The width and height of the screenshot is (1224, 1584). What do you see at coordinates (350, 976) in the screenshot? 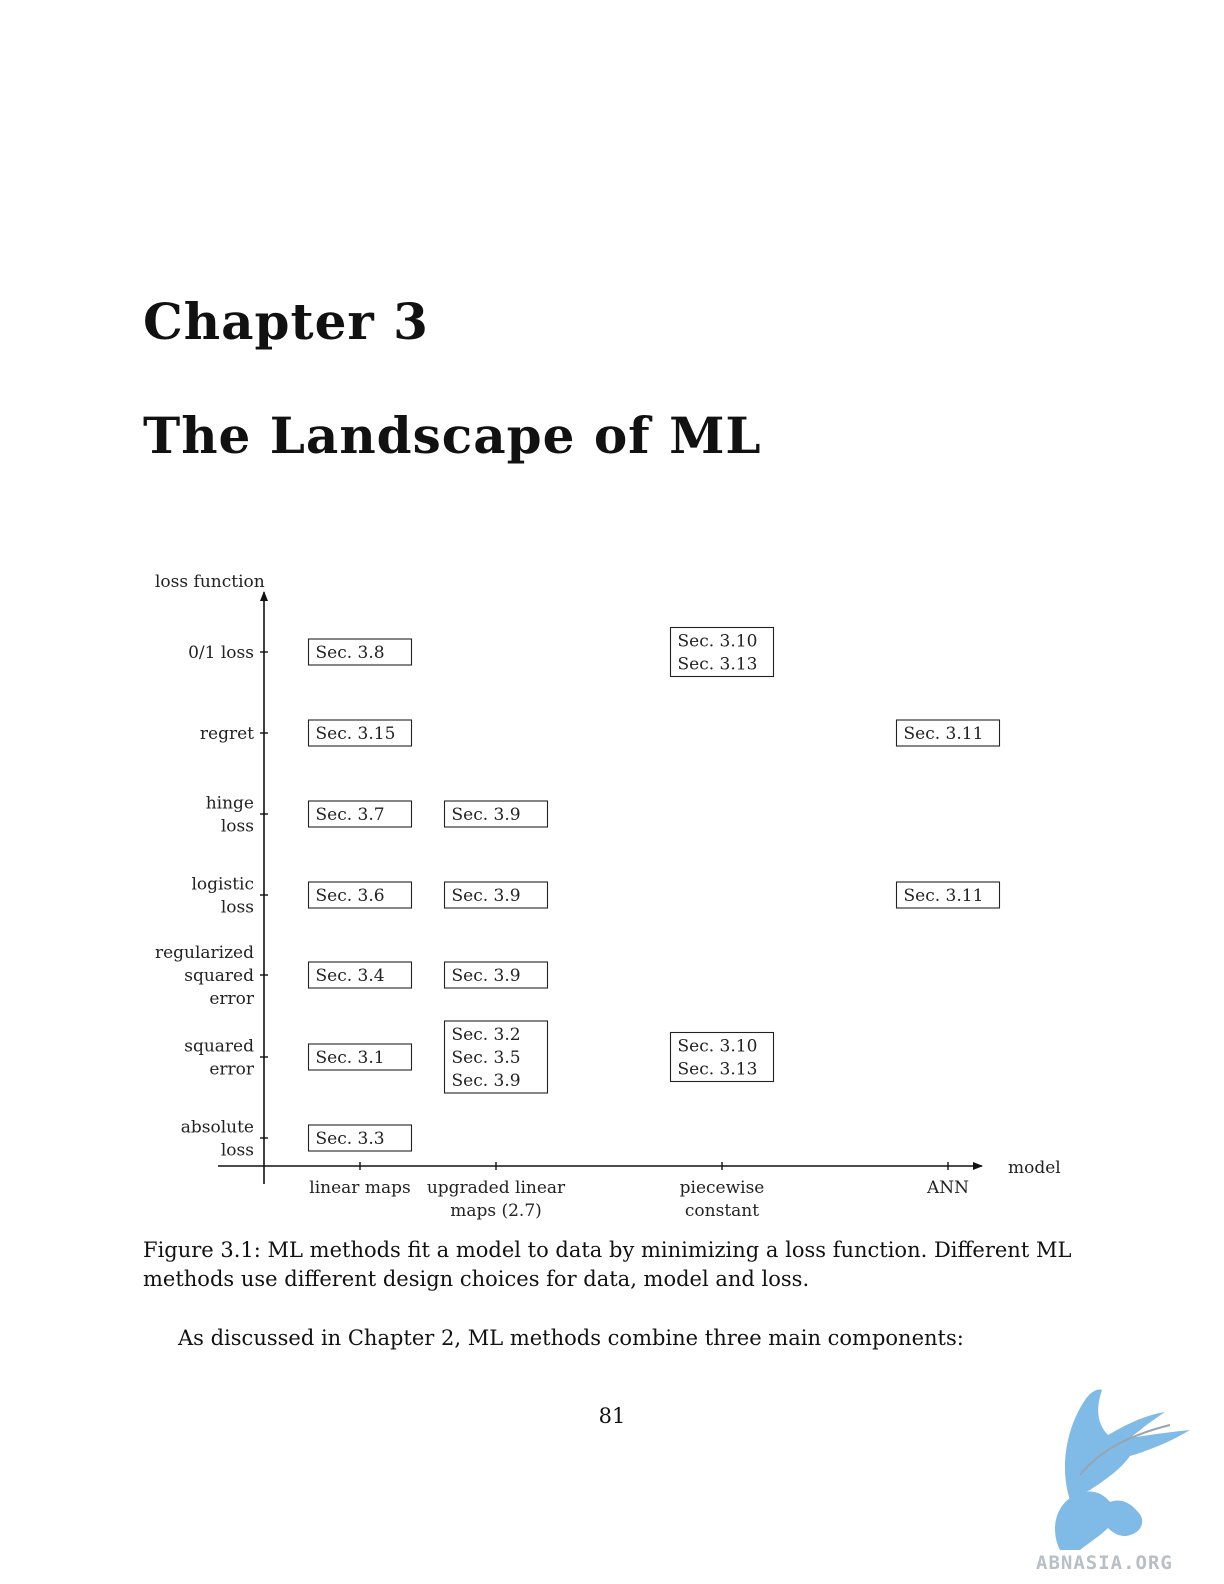
I see `section-ref: Sec. 3.4` at bounding box center [350, 976].